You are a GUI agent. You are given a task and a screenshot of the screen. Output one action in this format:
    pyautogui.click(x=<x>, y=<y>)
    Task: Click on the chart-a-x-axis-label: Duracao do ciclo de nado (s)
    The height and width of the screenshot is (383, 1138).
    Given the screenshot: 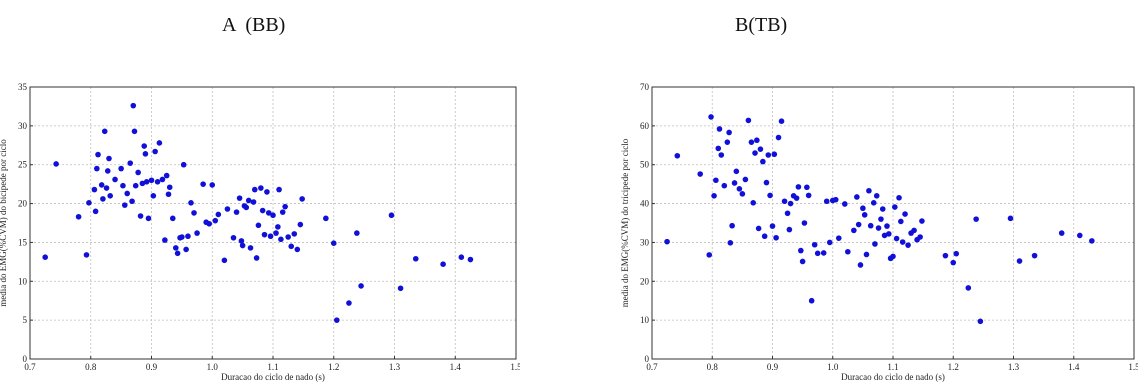 What is the action you would take?
    pyautogui.click(x=273, y=377)
    